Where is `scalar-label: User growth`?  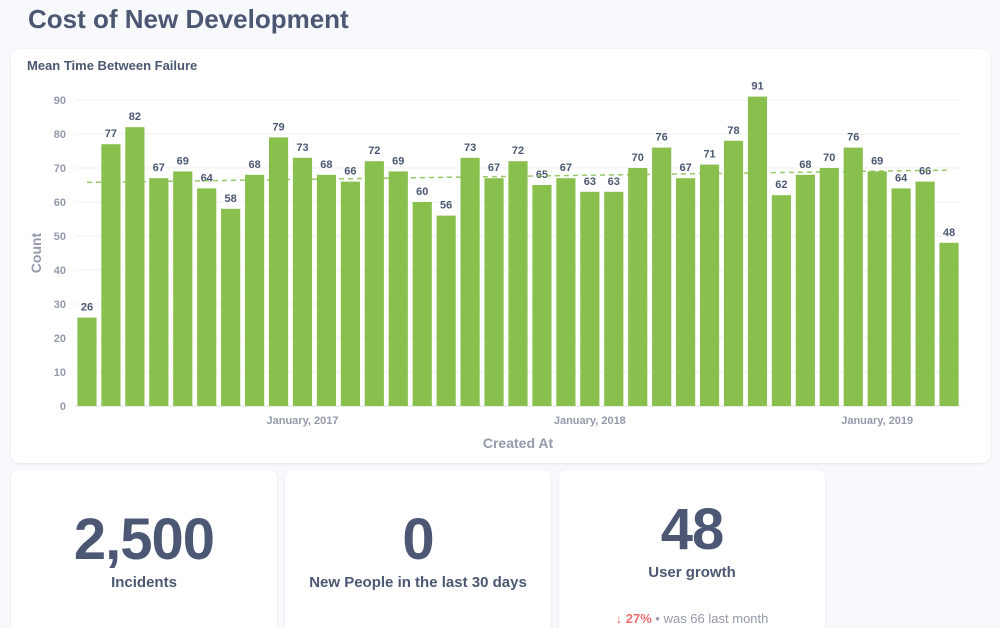 scalar-label: User growth is located at coordinates (692, 572).